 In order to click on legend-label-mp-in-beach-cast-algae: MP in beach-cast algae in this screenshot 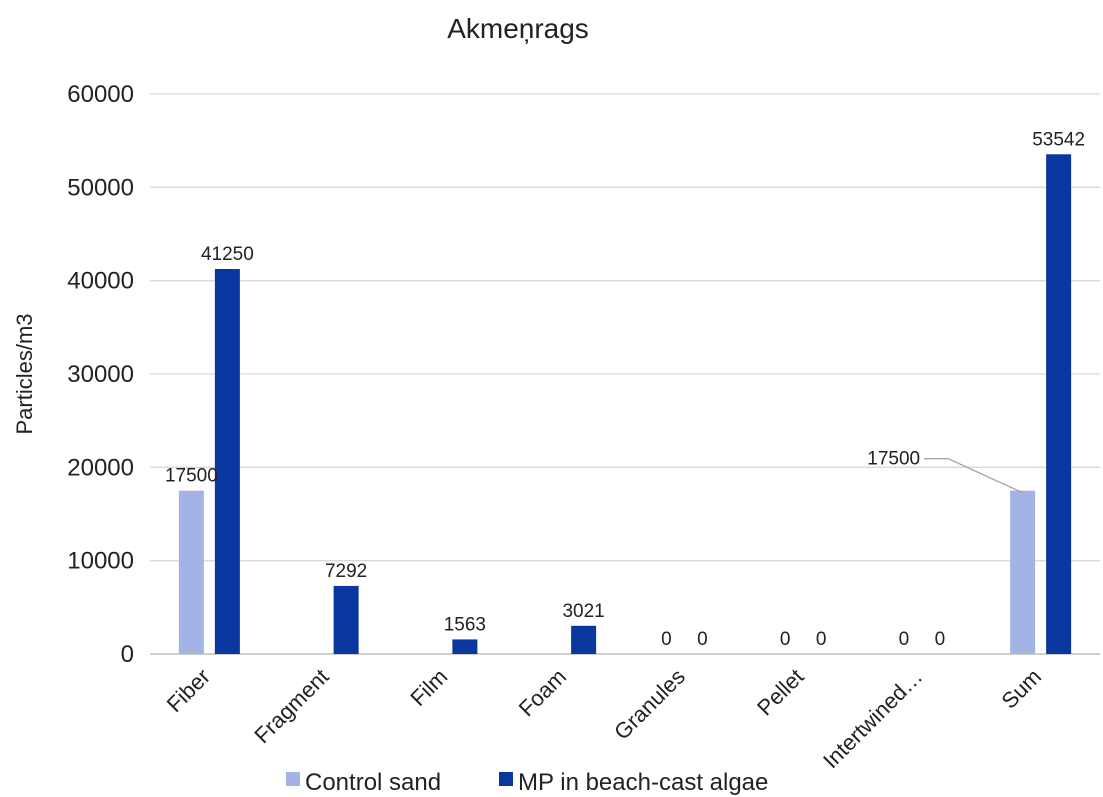, I will do `click(643, 782)`.